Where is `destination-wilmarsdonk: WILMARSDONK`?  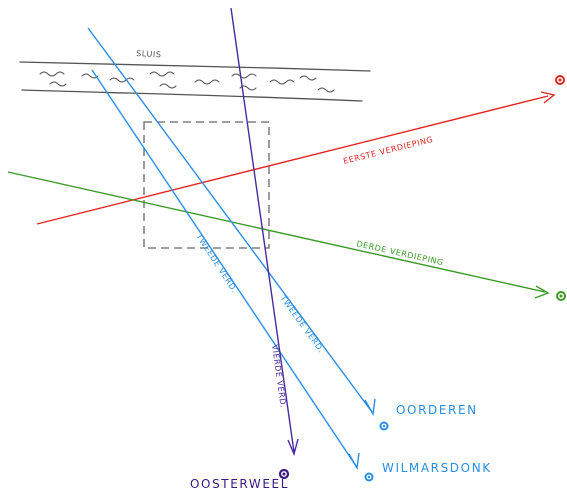
destination-wilmarsdonk: WILMARSDONK is located at coordinates (428, 471).